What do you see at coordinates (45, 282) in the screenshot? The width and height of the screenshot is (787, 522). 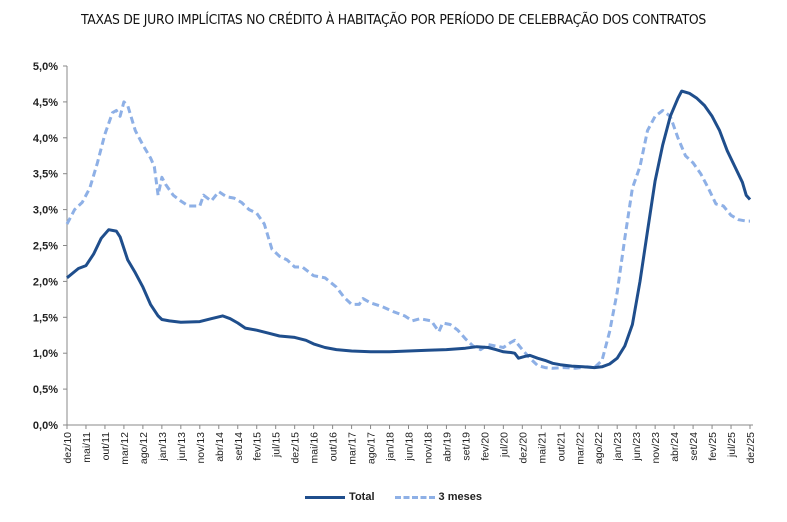 I see `y-tick-label: 2,0%` at bounding box center [45, 282].